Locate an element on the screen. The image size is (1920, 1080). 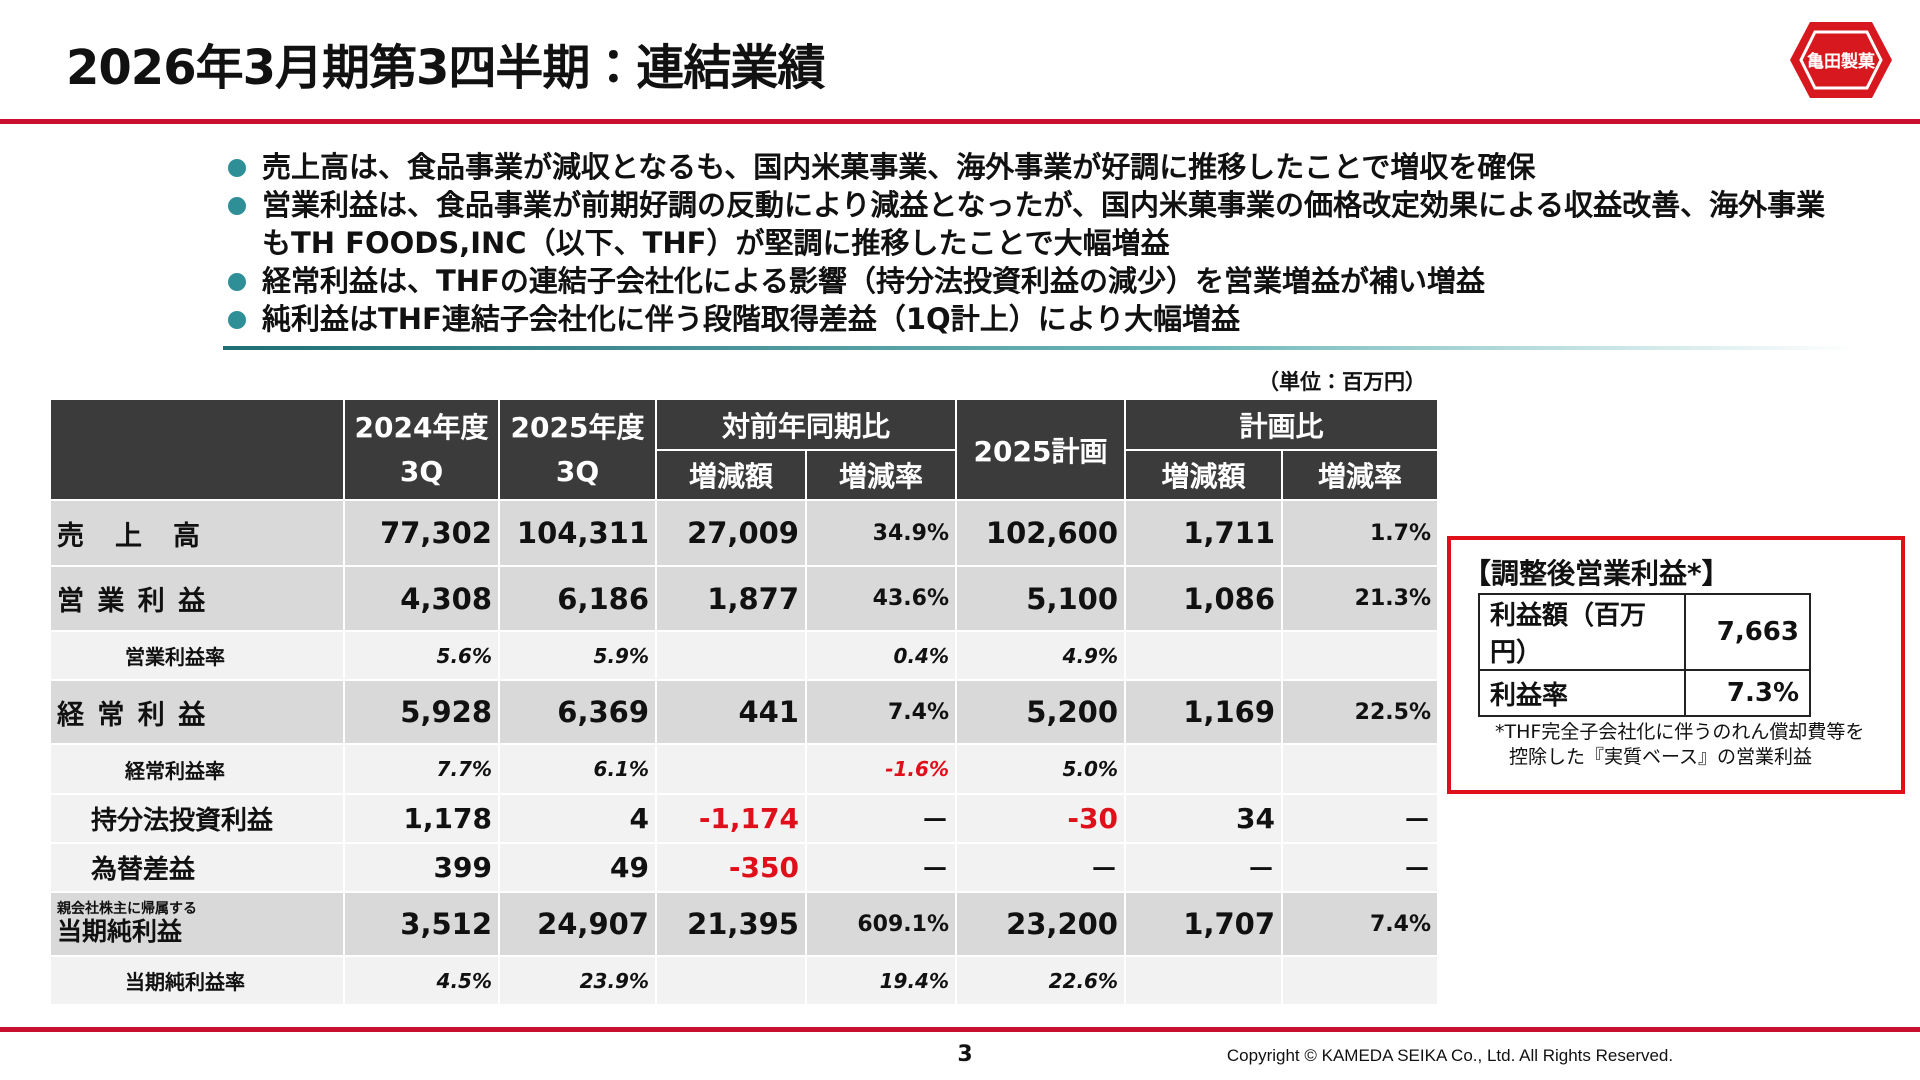
row-label: 営業利益率 is located at coordinates (197, 655).